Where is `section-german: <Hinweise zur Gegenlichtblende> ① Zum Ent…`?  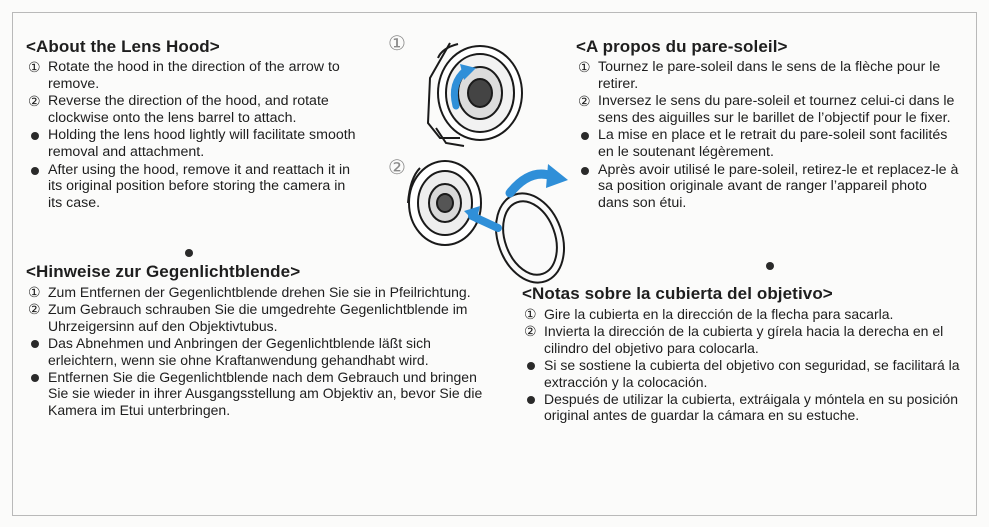
section-german: <Hinweise zur Gegenlichtblende> ① Zum Ent… is located at coordinates (261, 340).